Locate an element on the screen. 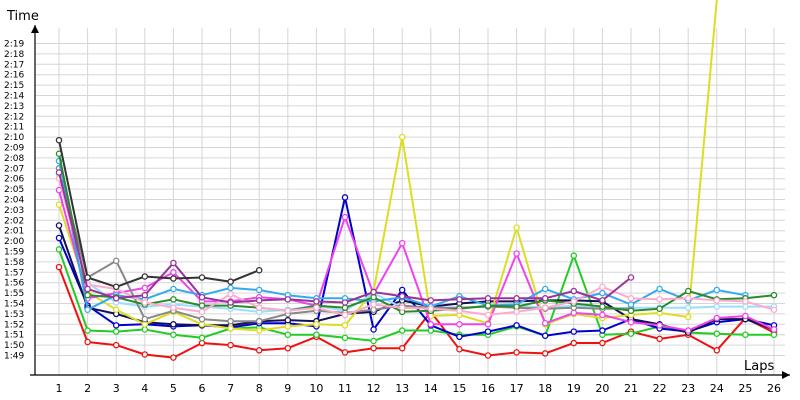 The width and height of the screenshot is (800, 400). y-tick-label: 2:07 is located at coordinates (14, 169).